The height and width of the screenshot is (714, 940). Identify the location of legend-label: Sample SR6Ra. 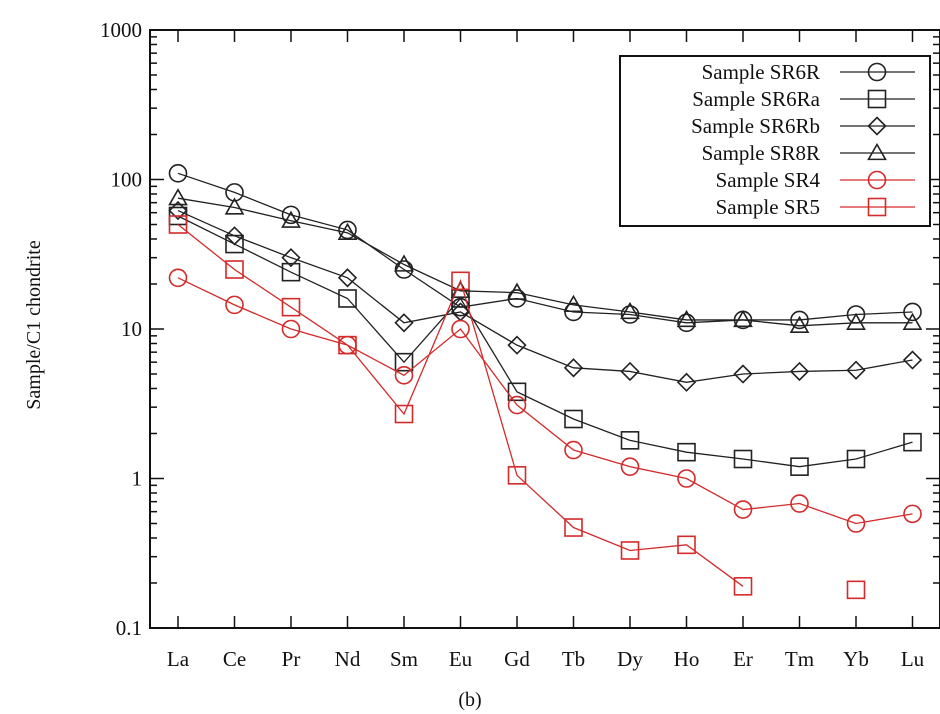
(756, 99).